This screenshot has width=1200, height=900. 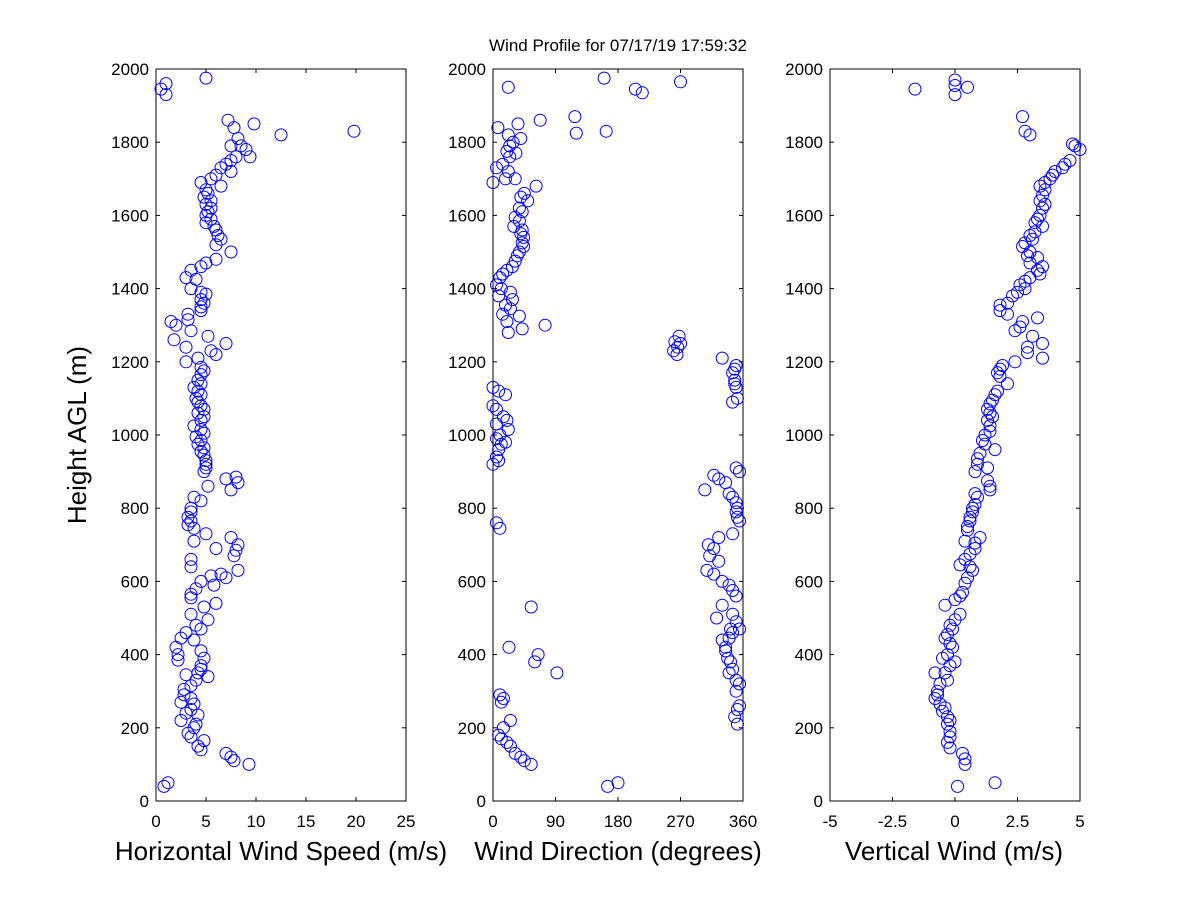 What do you see at coordinates (135, 728) in the screenshot?
I see `y-tick-label: 200` at bounding box center [135, 728].